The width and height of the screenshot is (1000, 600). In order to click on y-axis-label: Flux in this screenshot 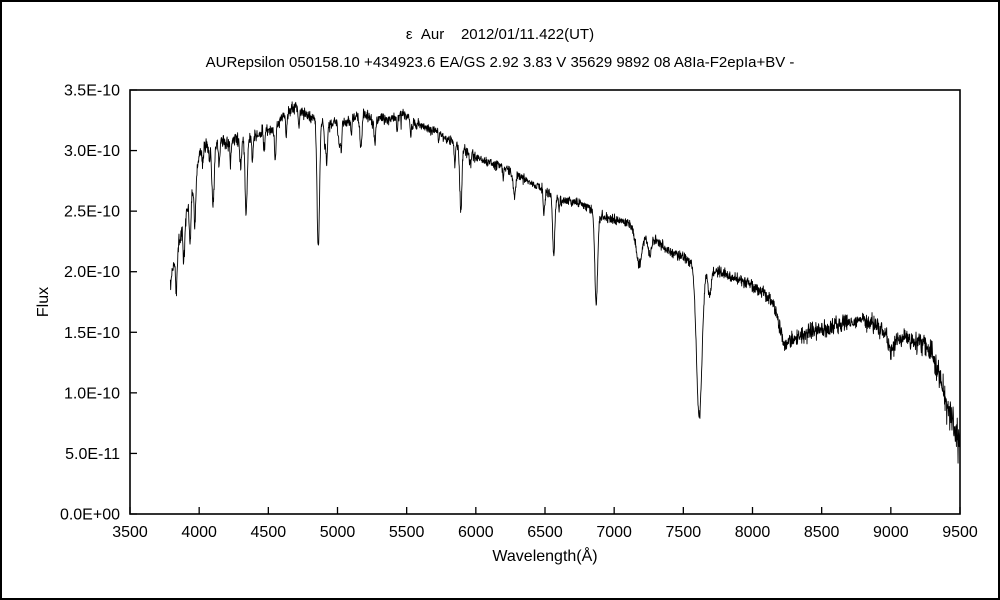, I will do `click(43, 302)`.